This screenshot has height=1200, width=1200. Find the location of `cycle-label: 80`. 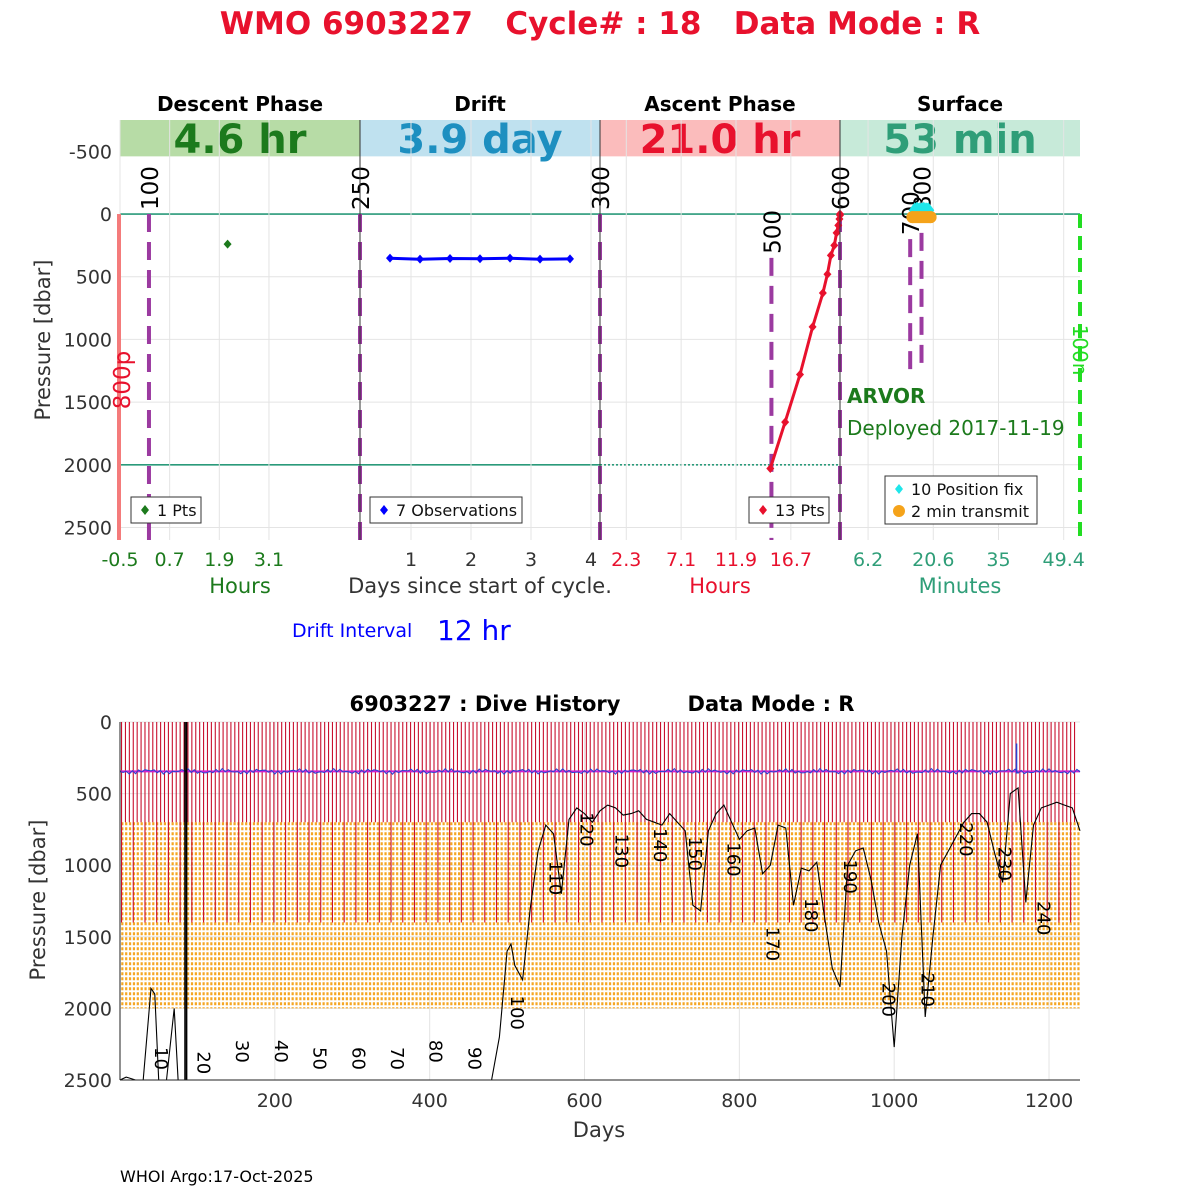

cycle-label: 80 is located at coordinates (435, 1051).